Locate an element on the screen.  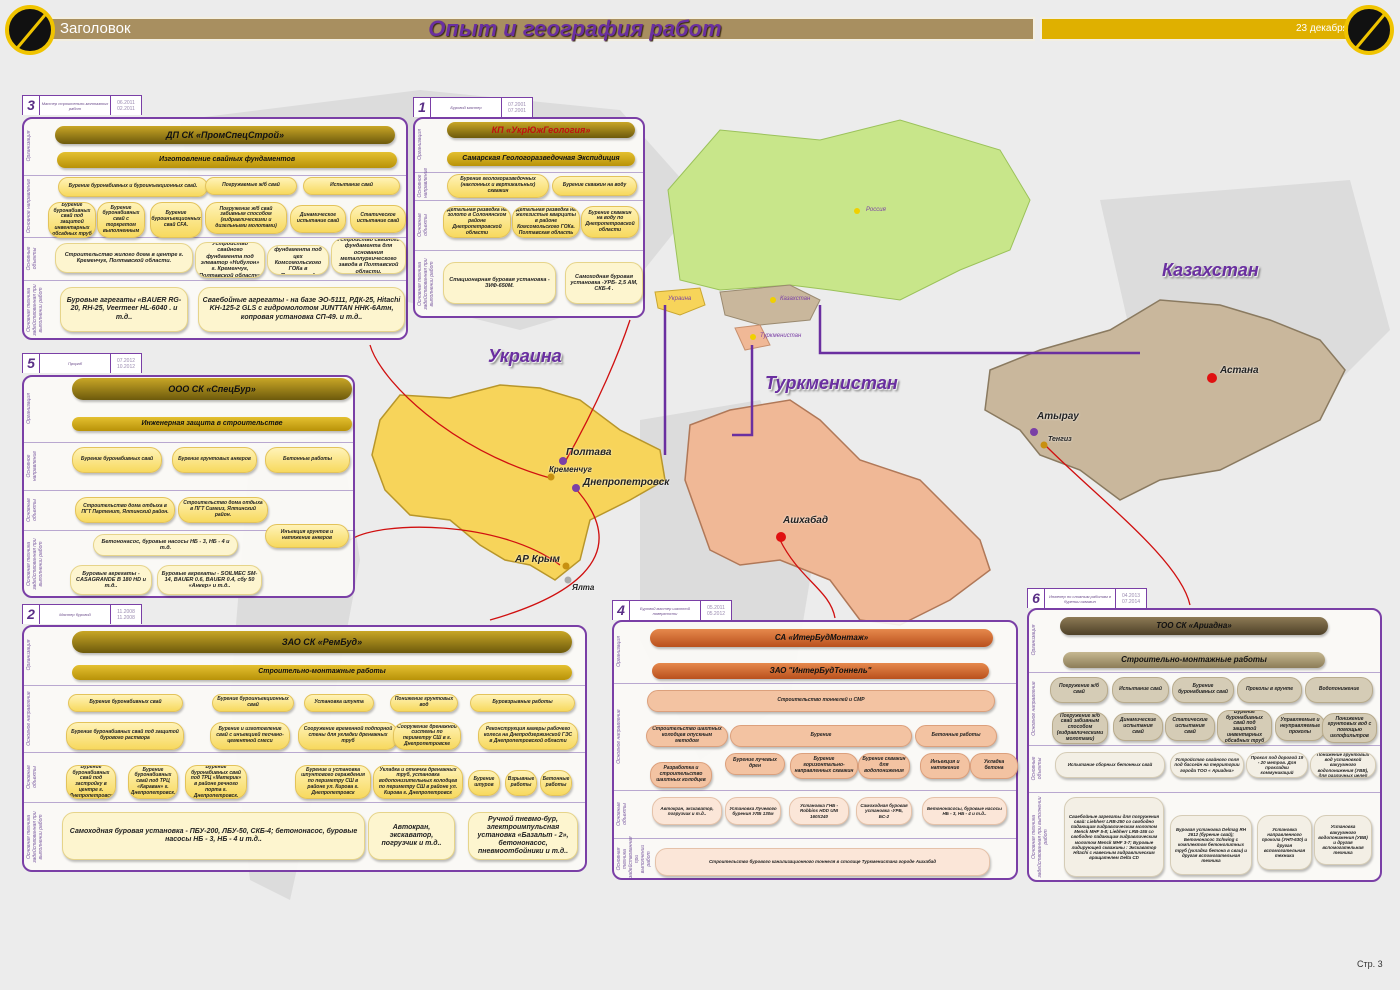
flow-box: Статические испытания свай is located at coordinates (1190, 727).